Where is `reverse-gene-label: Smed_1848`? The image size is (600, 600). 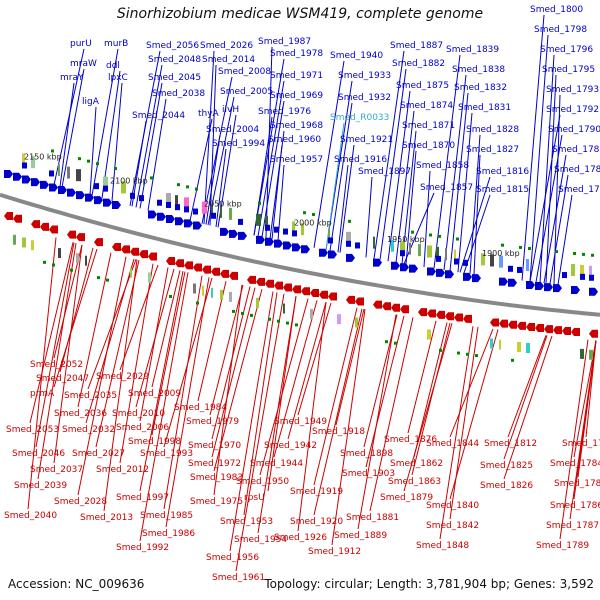 reverse-gene-label: Smed_1848 is located at coordinates (442, 546).